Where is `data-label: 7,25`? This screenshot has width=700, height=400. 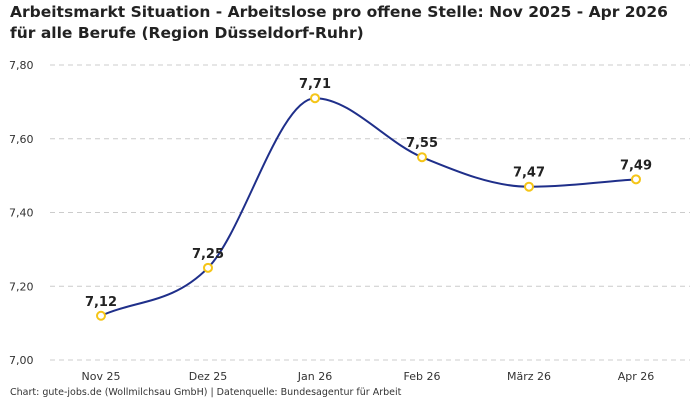
data-label: 7,25 is located at coordinates (208, 254).